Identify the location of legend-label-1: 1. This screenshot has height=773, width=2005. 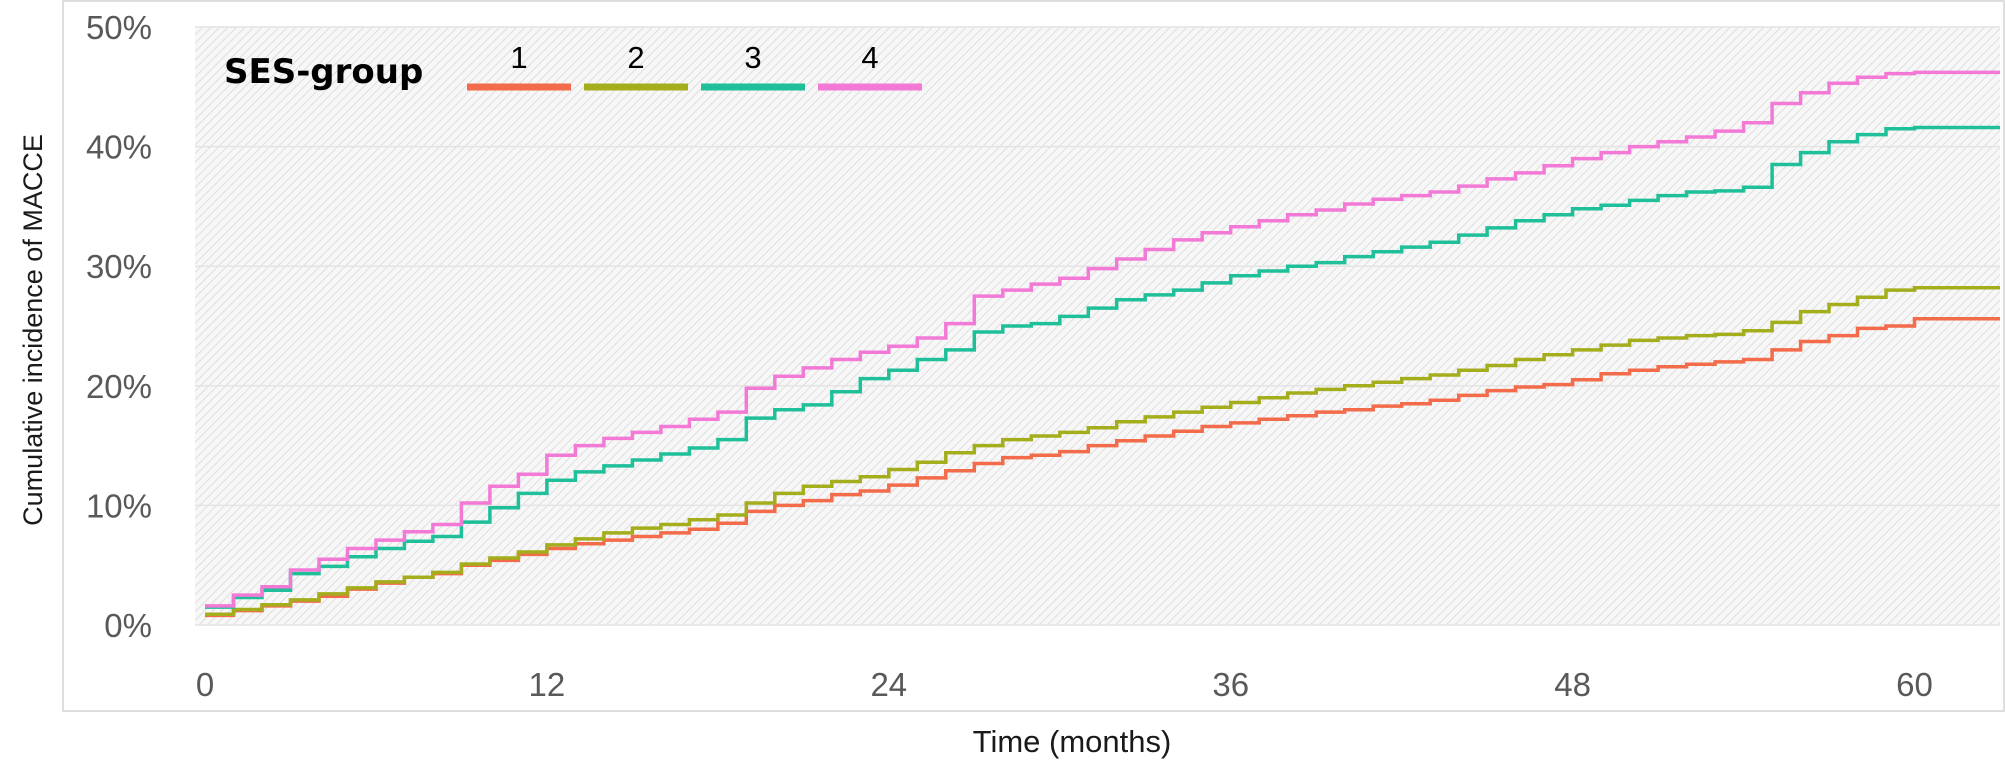
(518, 57).